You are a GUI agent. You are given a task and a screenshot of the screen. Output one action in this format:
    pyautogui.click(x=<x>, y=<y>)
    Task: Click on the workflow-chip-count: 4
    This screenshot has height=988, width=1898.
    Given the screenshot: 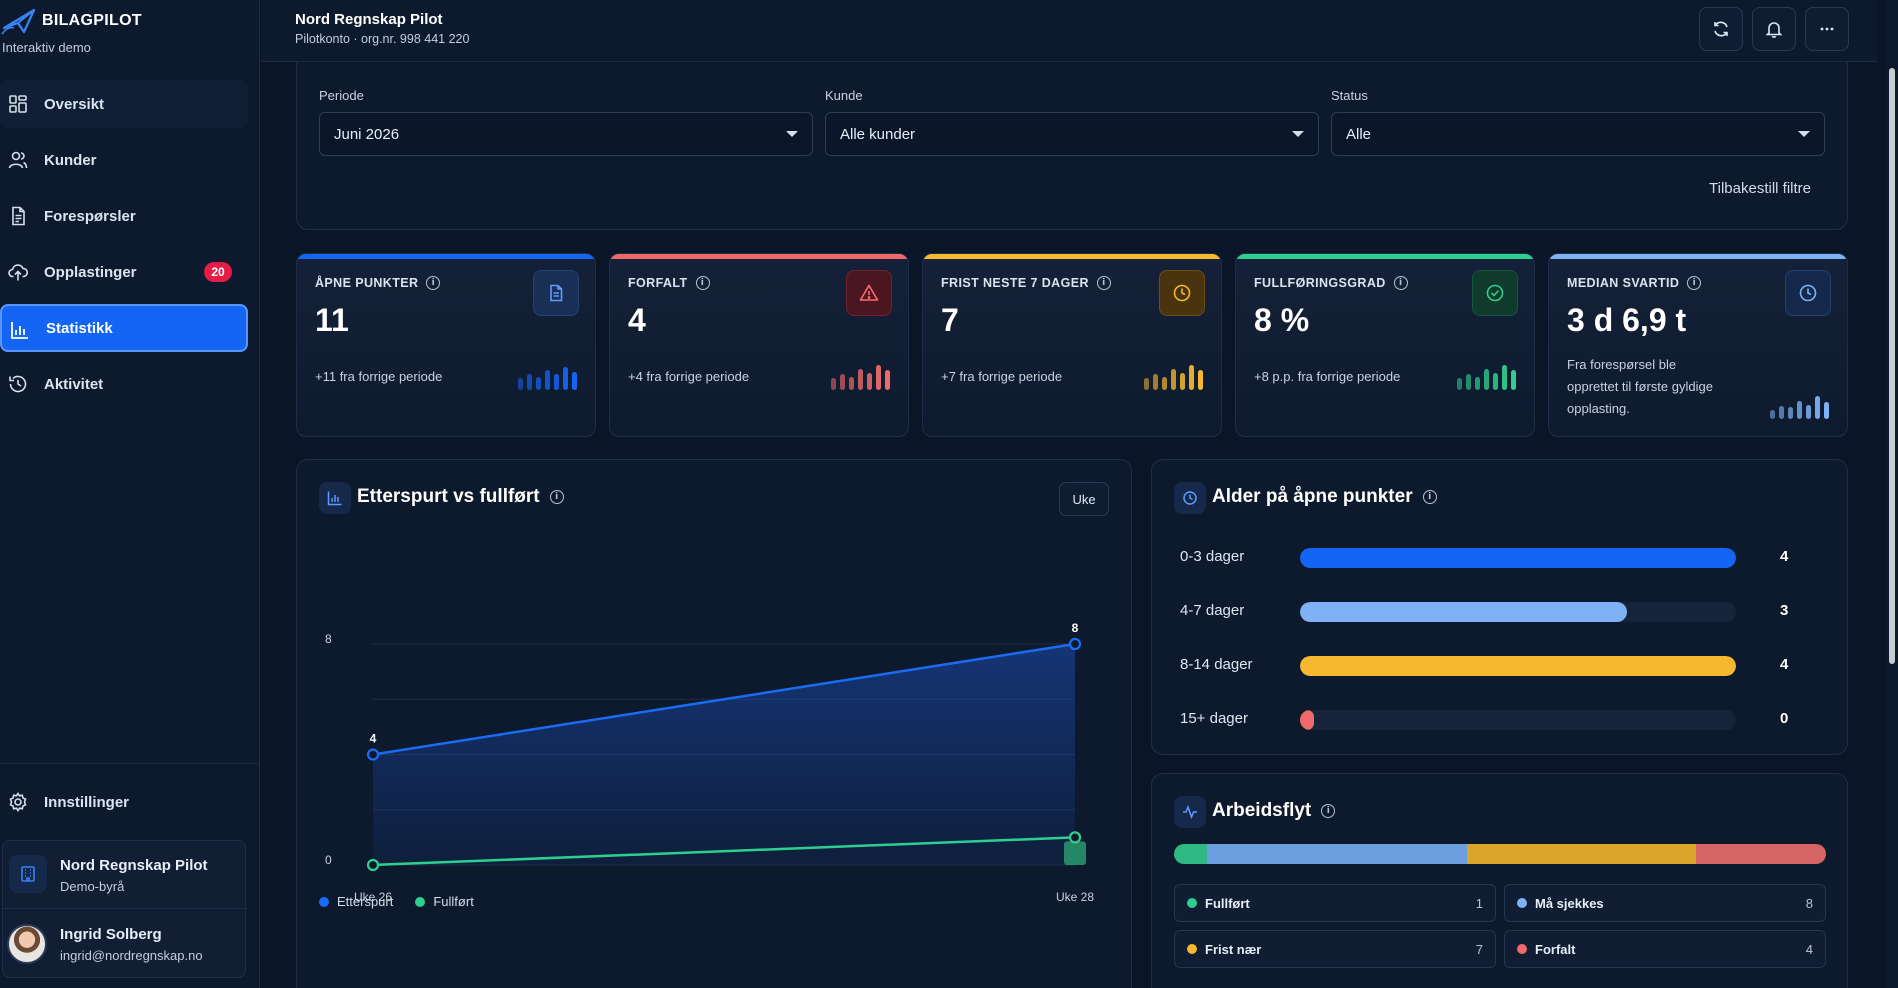 What is the action you would take?
    pyautogui.click(x=1809, y=949)
    